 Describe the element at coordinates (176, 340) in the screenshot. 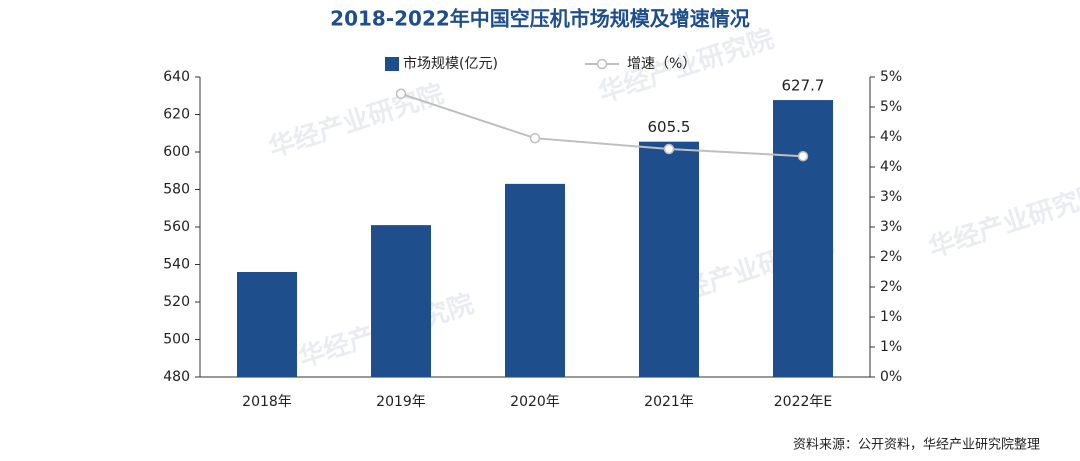

I see `y-tick-label: 500` at that location.